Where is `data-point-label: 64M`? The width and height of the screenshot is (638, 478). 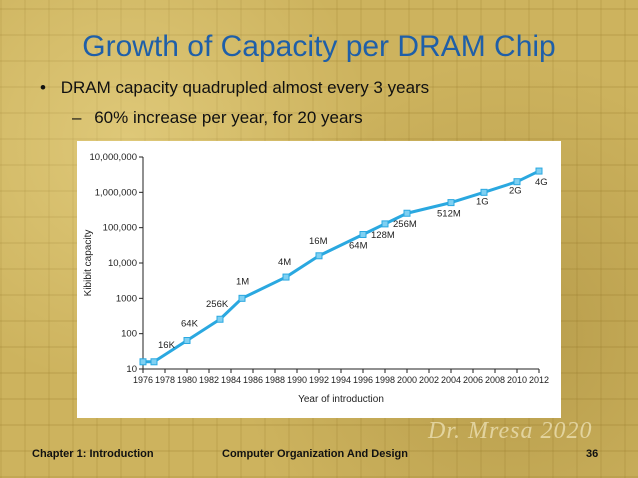 data-point-label: 64M is located at coordinates (358, 246).